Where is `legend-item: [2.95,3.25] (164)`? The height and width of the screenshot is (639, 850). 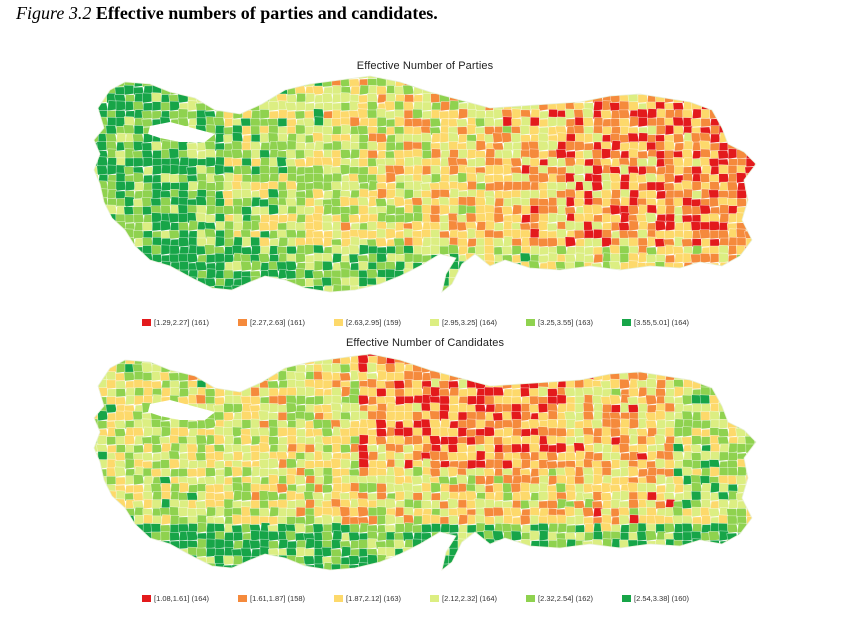 legend-item: [2.95,3.25] (164) is located at coordinates (472, 322).